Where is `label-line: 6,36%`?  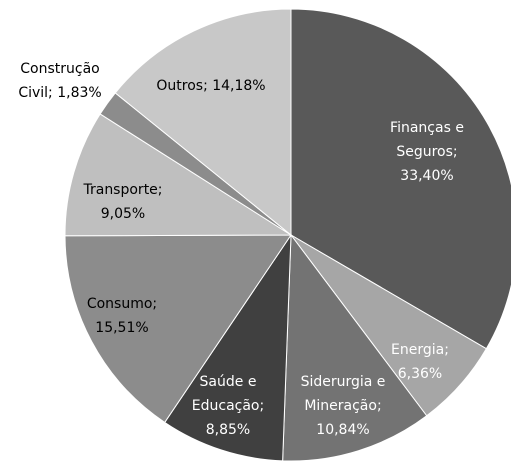 label-line: 6,36% is located at coordinates (420, 374).